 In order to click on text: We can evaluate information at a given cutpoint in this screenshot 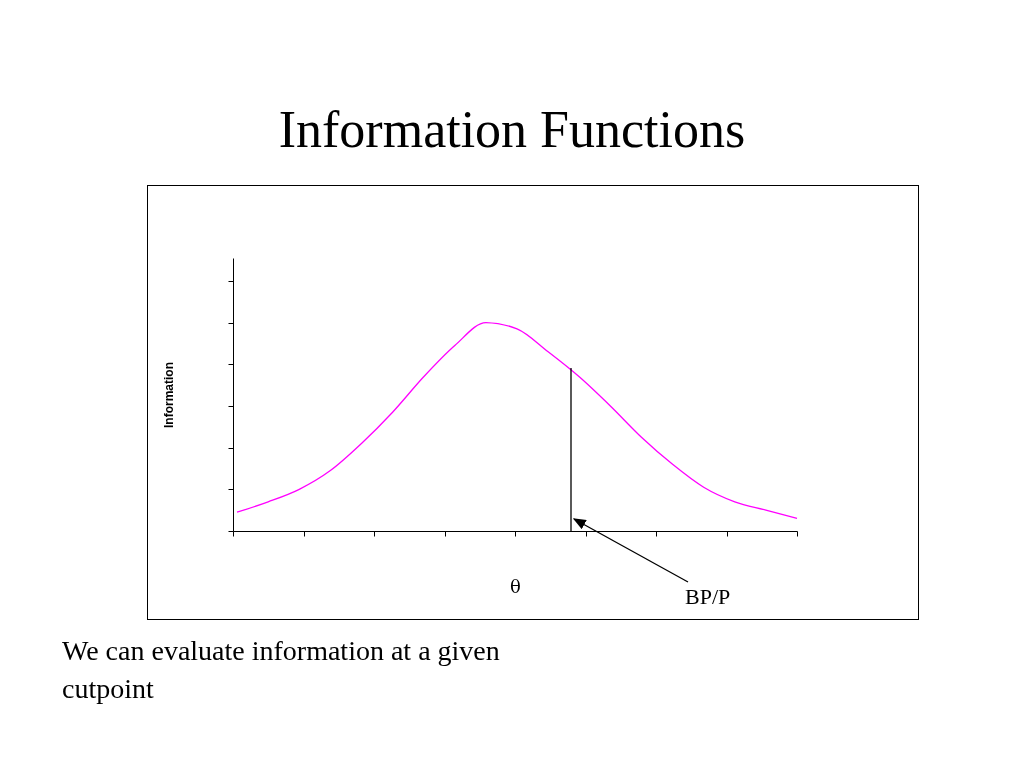, I will do `click(281, 670)`.